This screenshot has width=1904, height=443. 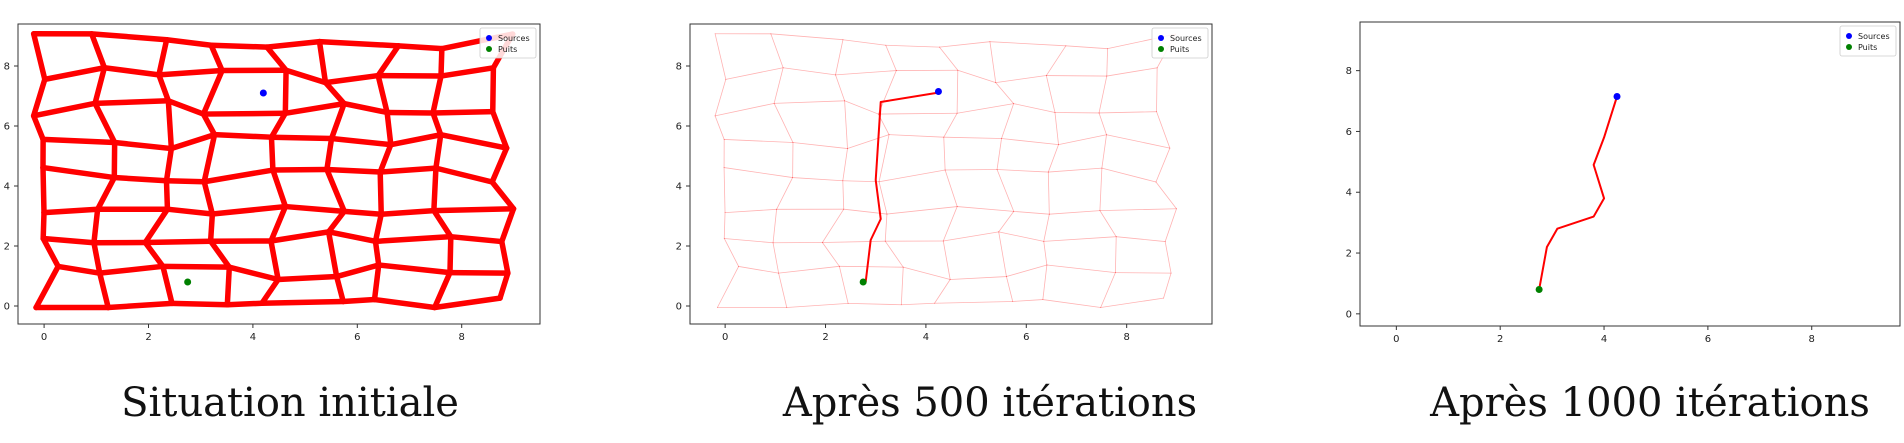 What do you see at coordinates (290, 403) in the screenshot?
I see `caption-initial: Situation initiale` at bounding box center [290, 403].